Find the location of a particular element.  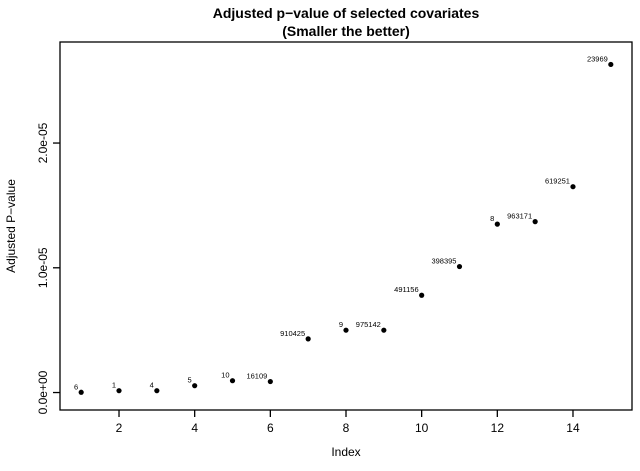

point-label: 9 is located at coordinates (341, 324).